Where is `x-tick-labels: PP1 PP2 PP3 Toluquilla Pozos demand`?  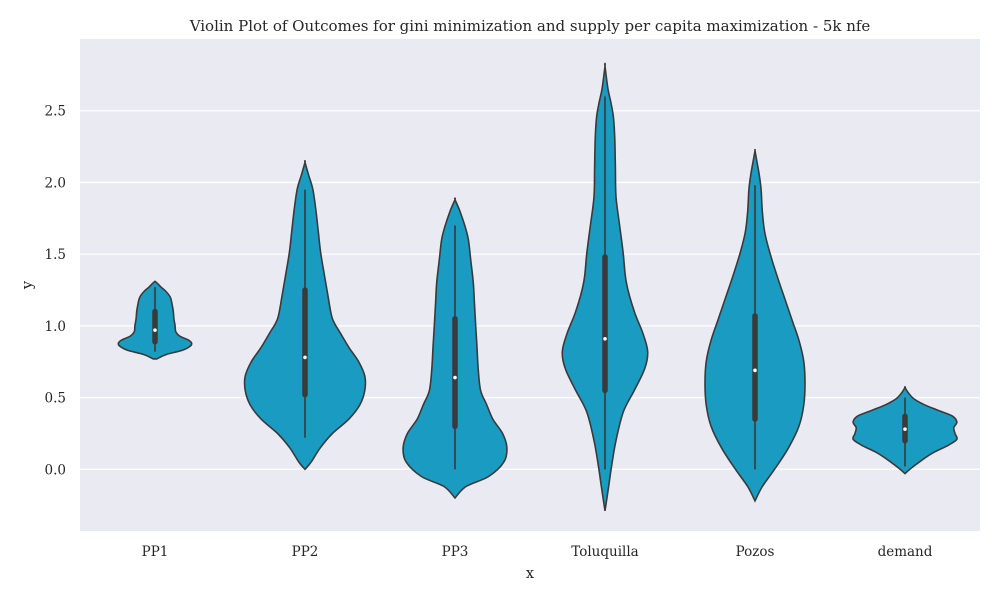
x-tick-labels: PP1 PP2 PP3 Toluquilla Pozos demand is located at coordinates (537, 552).